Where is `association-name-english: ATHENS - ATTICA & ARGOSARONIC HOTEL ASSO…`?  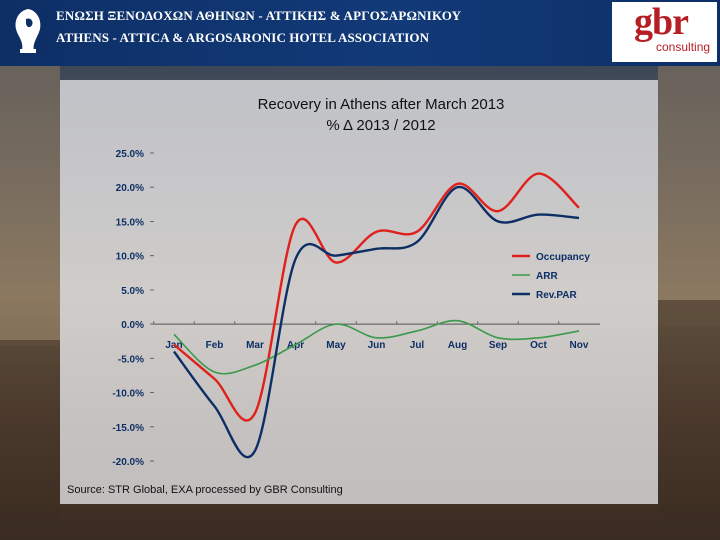
association-name-english: ATHENS - ATTICA & ARGOSARONIC HOTEL ASSO… is located at coordinates (243, 37).